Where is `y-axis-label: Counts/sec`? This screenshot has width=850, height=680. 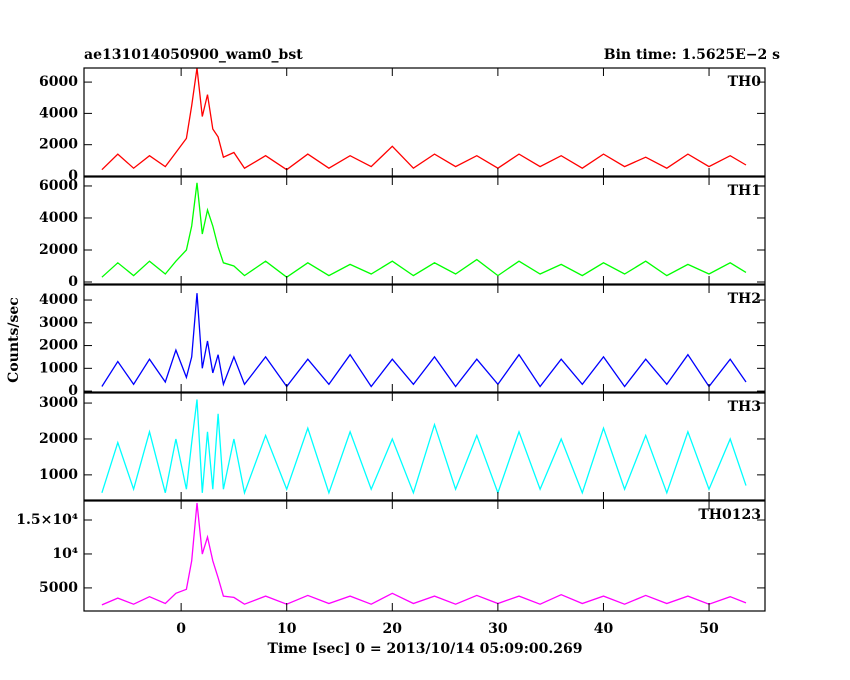 y-axis-label: Counts/sec is located at coordinates (14, 340).